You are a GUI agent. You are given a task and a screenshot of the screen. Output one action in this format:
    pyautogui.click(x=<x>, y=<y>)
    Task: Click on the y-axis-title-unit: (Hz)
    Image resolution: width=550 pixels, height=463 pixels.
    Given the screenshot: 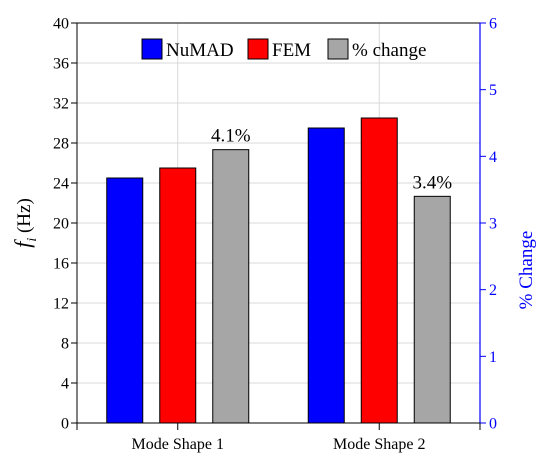 What is the action you would take?
    pyautogui.click(x=24, y=218)
    